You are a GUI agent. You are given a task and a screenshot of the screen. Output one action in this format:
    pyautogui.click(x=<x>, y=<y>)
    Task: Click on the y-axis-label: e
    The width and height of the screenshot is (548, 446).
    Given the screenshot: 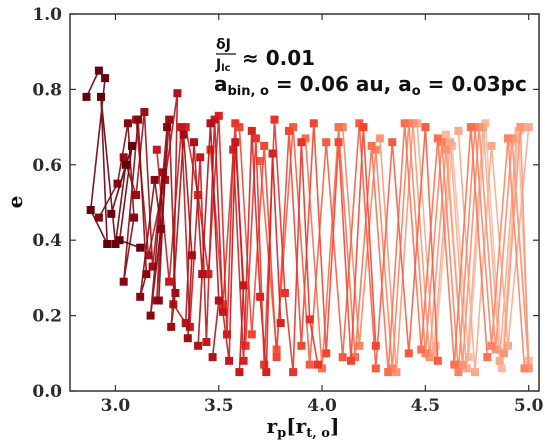 What is the action you would take?
    pyautogui.click(x=15, y=202)
    